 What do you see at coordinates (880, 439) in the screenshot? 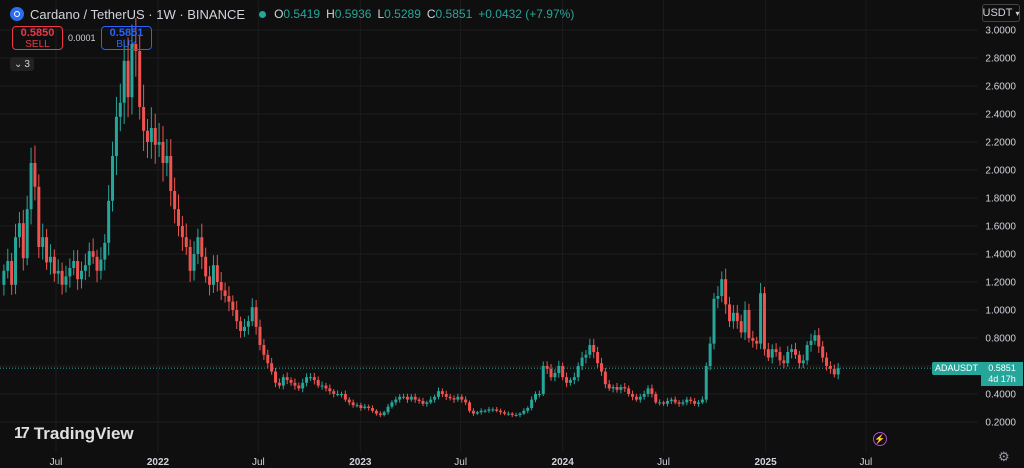
I see `lightning-icon: ⚡` at bounding box center [880, 439].